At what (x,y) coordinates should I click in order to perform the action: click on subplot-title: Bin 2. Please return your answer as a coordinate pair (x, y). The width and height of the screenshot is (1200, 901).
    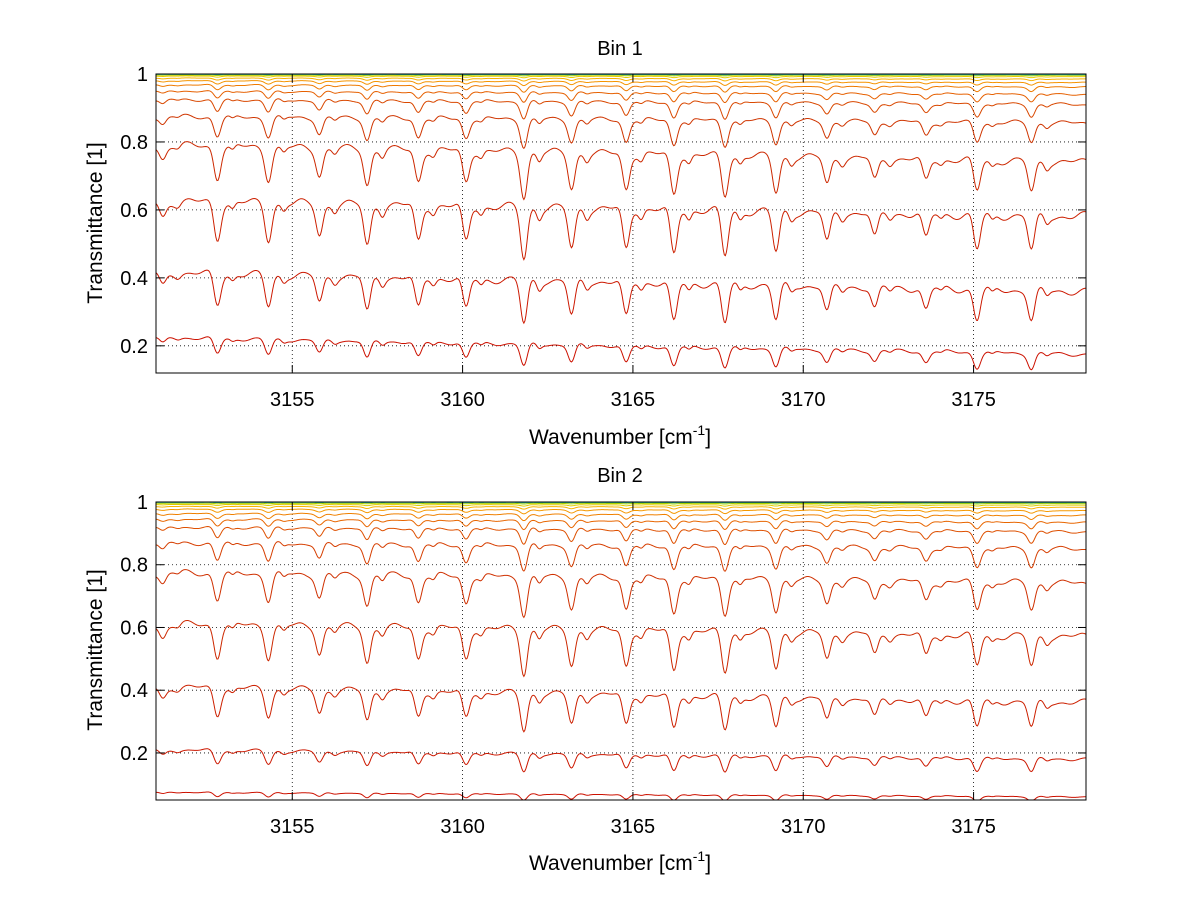
    Looking at the image, I should click on (620, 476).